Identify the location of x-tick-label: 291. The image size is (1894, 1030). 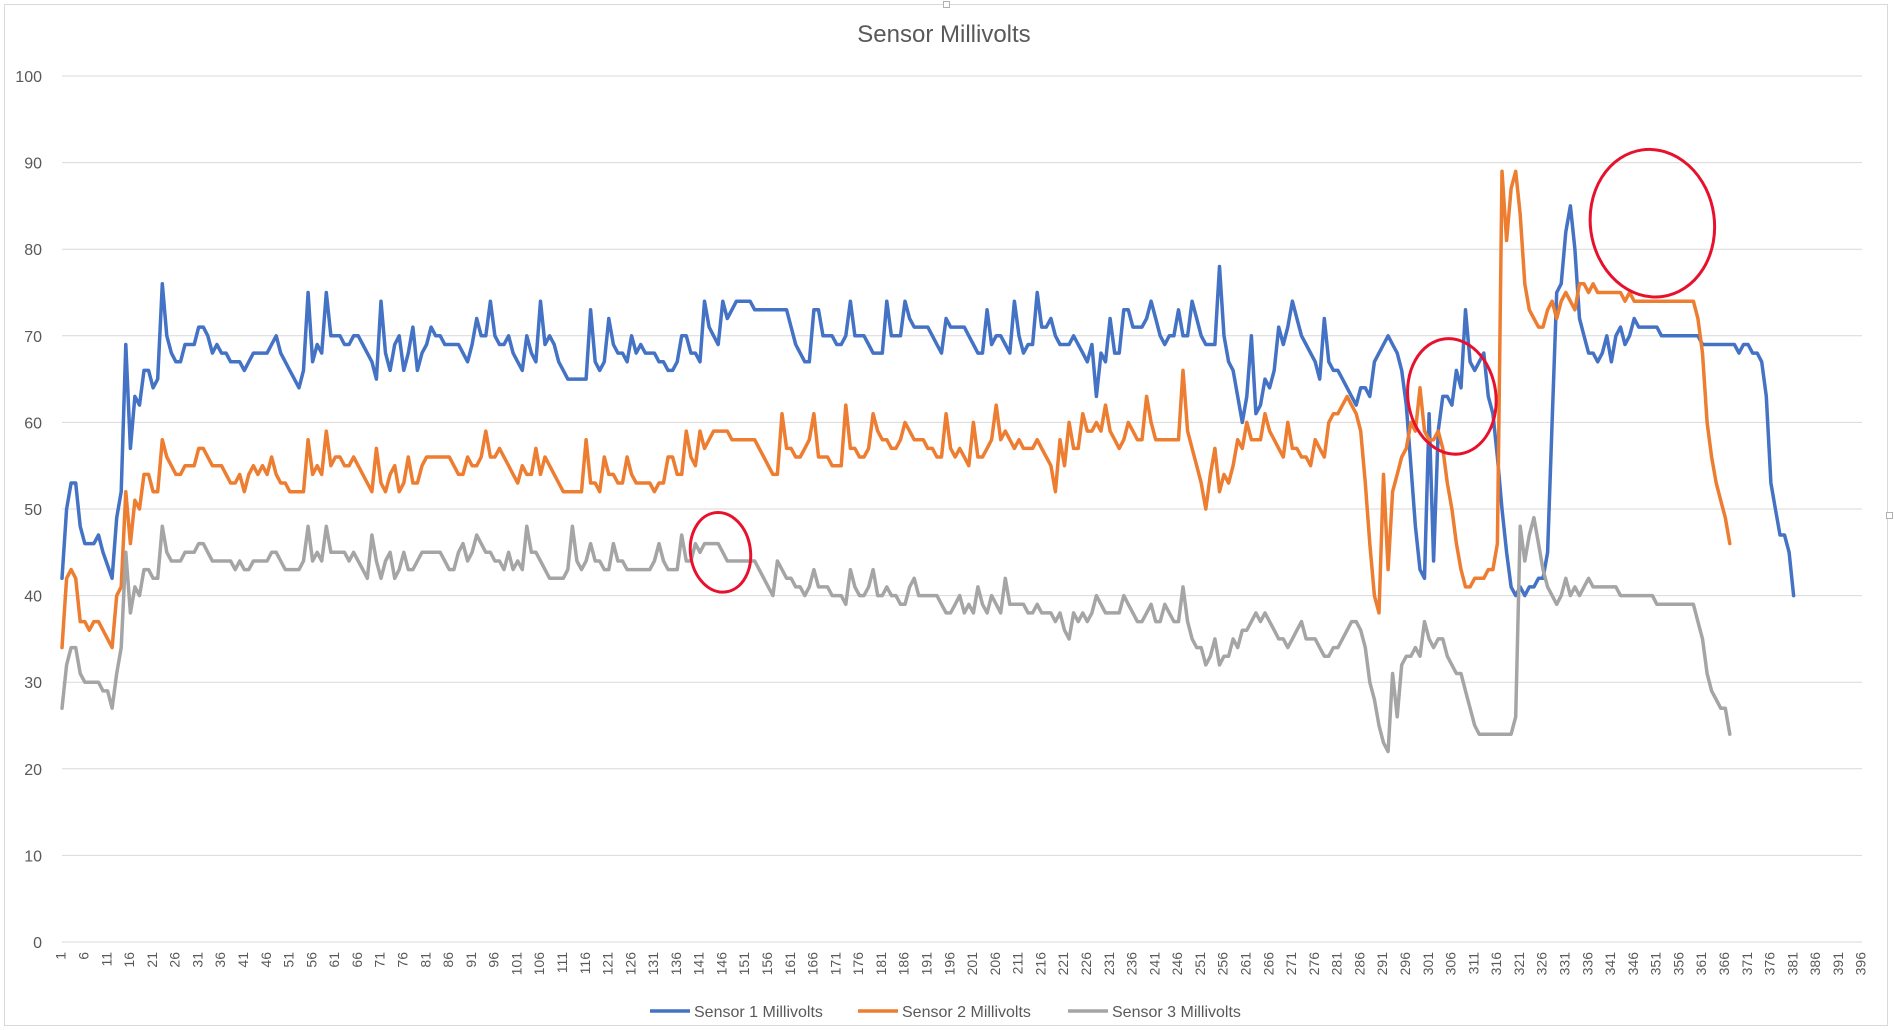
(1382, 964).